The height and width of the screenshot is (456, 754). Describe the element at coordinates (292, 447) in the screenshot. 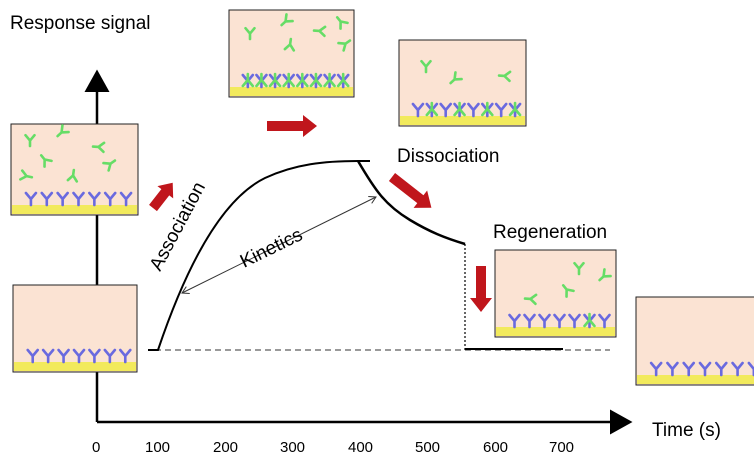

I see `x-tick-label: 300` at that location.